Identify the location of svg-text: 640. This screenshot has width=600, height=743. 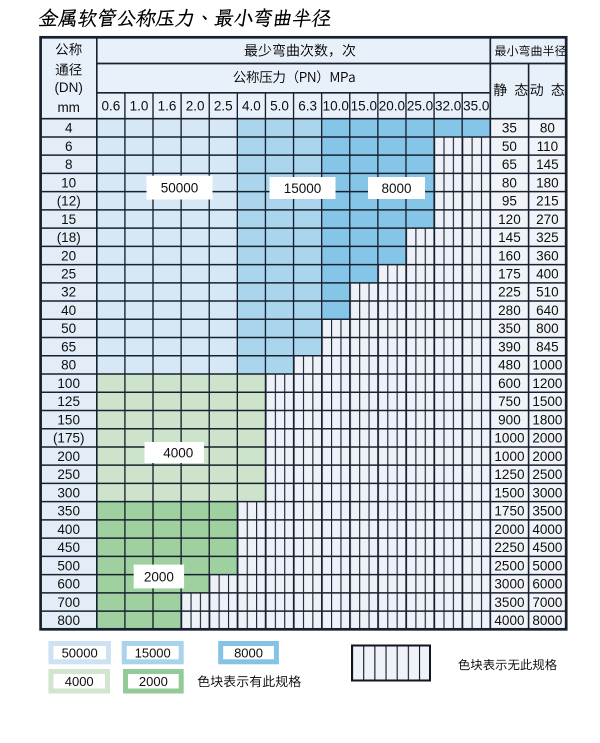
(547, 310).